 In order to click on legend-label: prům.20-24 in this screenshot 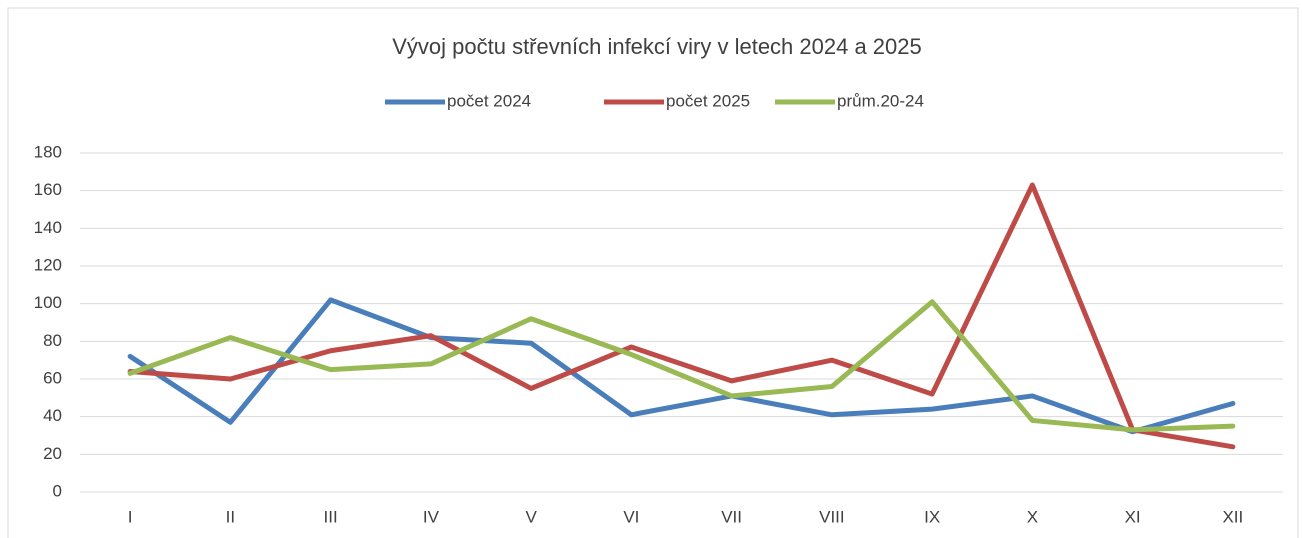, I will do `click(880, 100)`.